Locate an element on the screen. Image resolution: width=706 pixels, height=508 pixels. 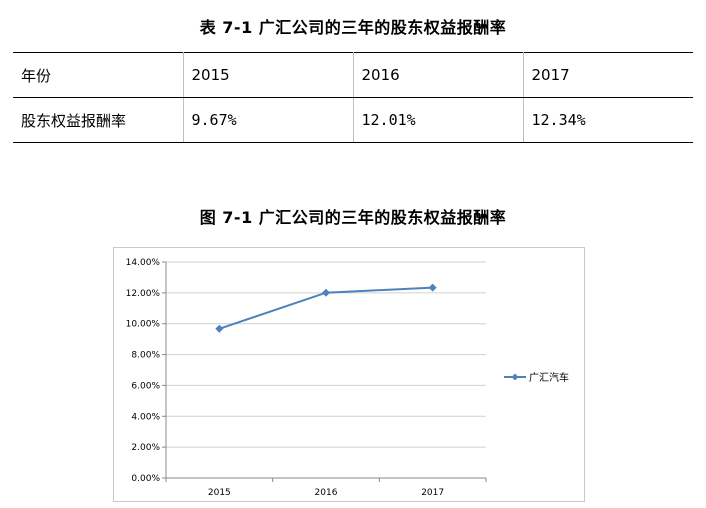
y-tick-label: 6.00% is located at coordinates (145, 386).